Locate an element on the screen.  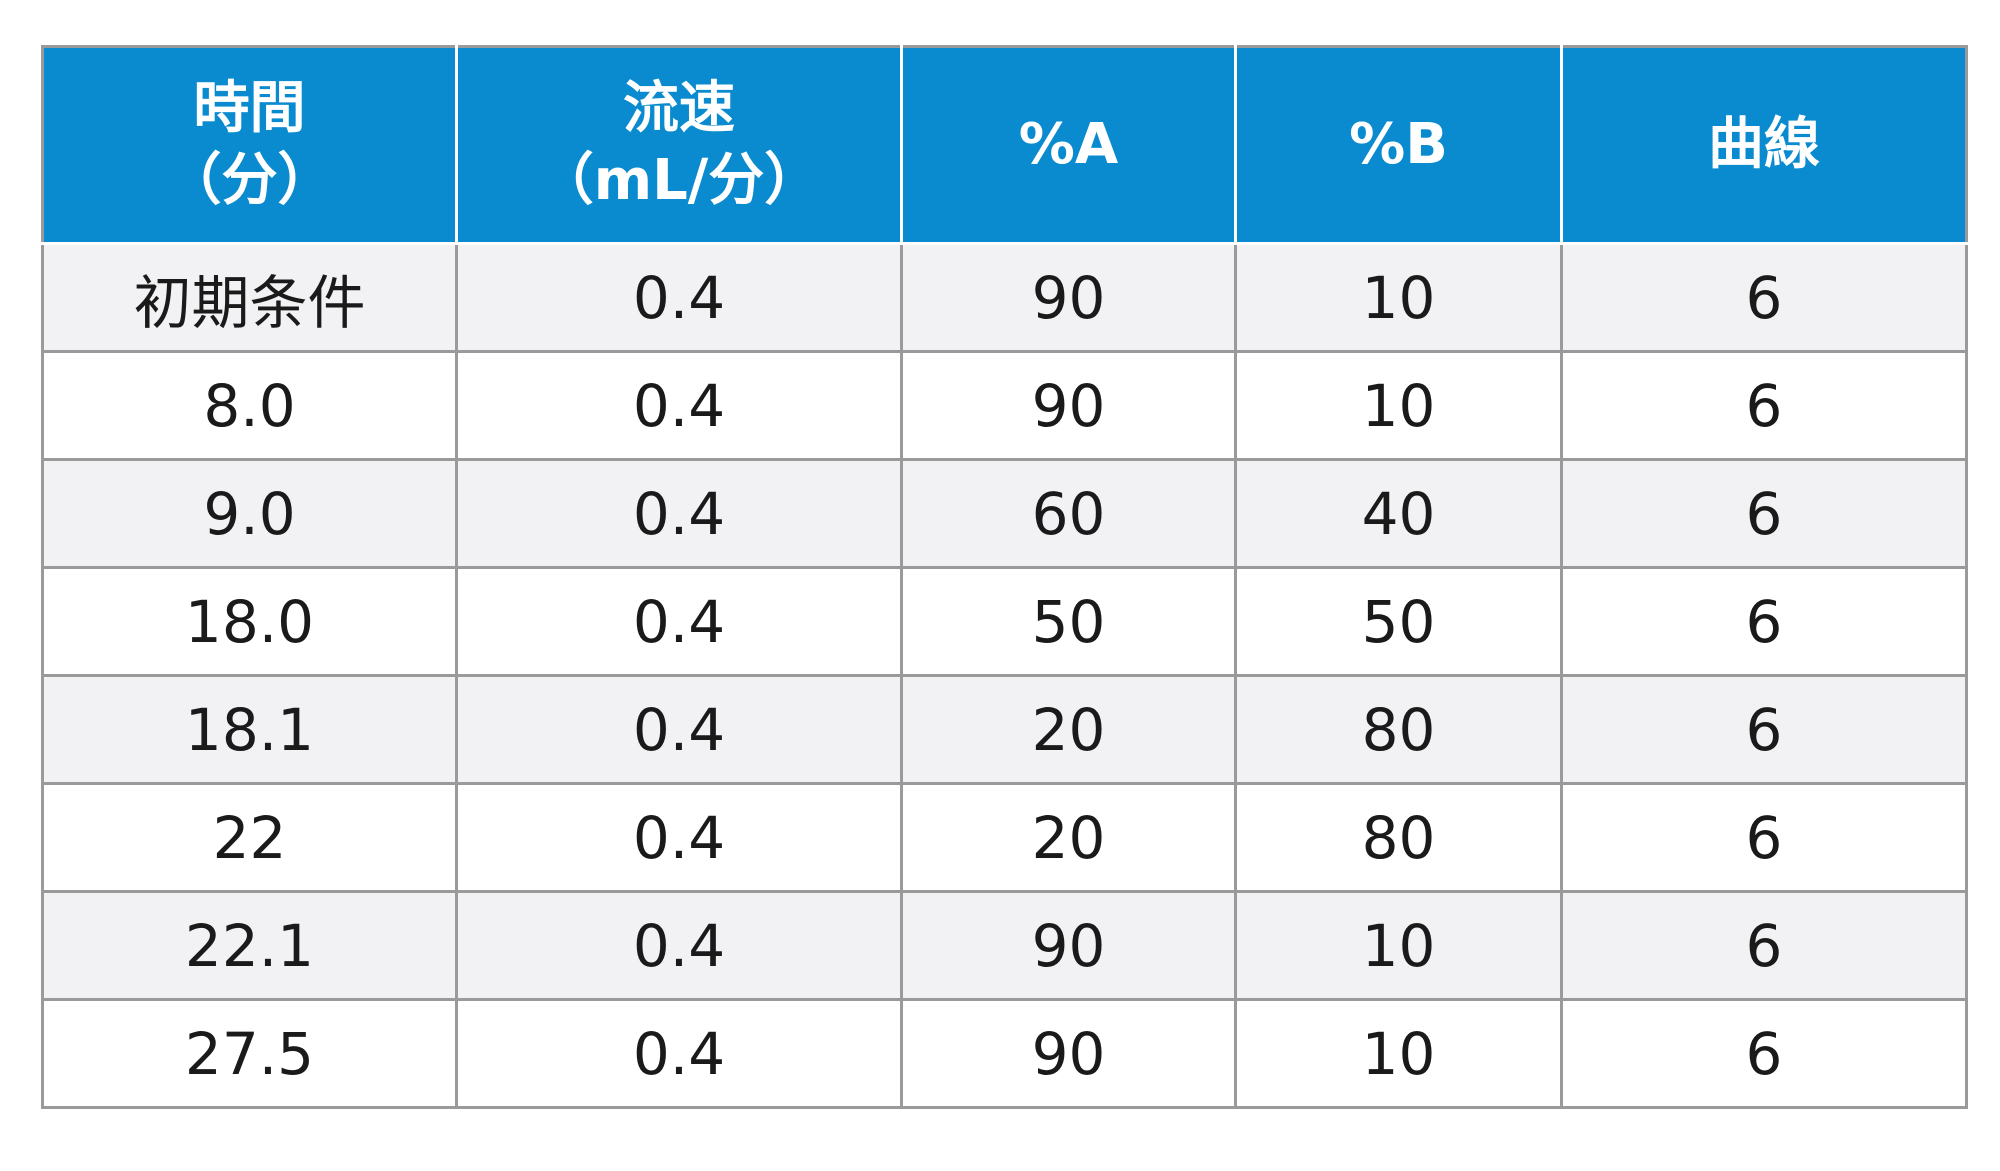
cell-time: 18.0 is located at coordinates (249, 621).